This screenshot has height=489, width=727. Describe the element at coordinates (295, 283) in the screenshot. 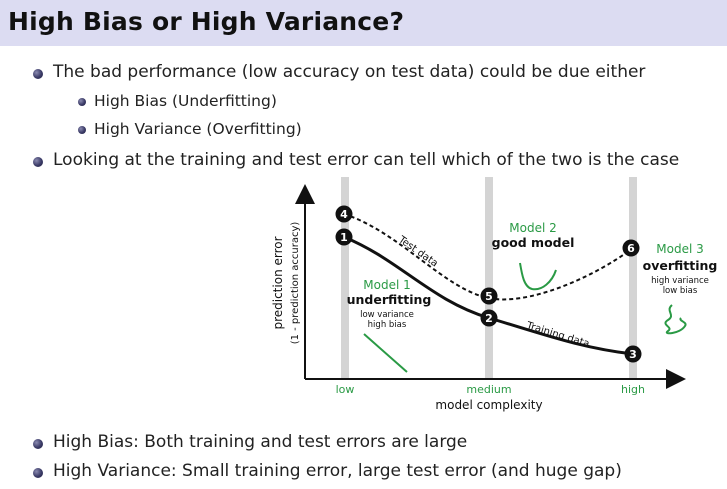

I see `y-axis-sublabel: (1 - prediction accuracy)` at that location.